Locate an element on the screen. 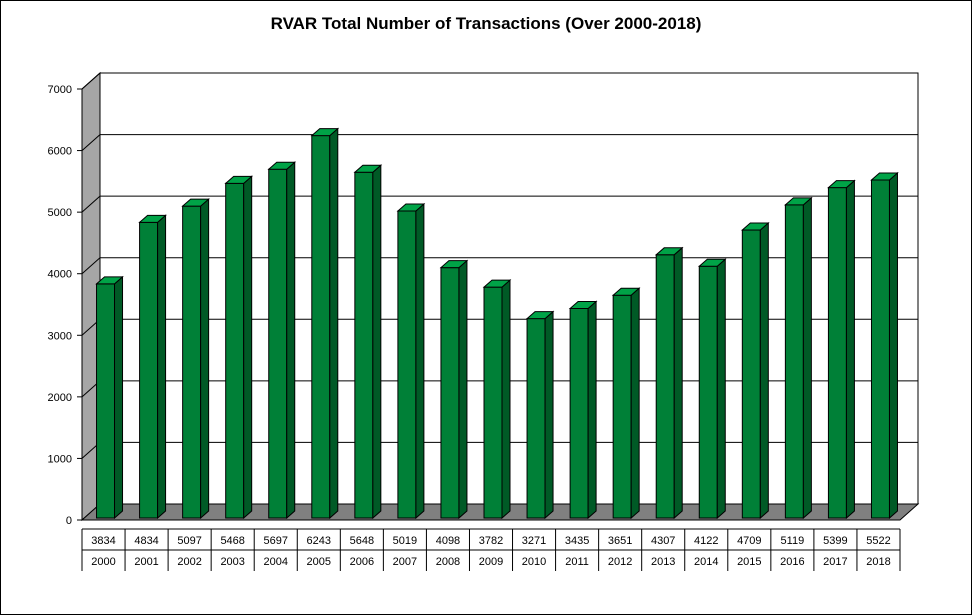 The width and height of the screenshot is (972, 615). data-label: 5522 is located at coordinates (878, 541).